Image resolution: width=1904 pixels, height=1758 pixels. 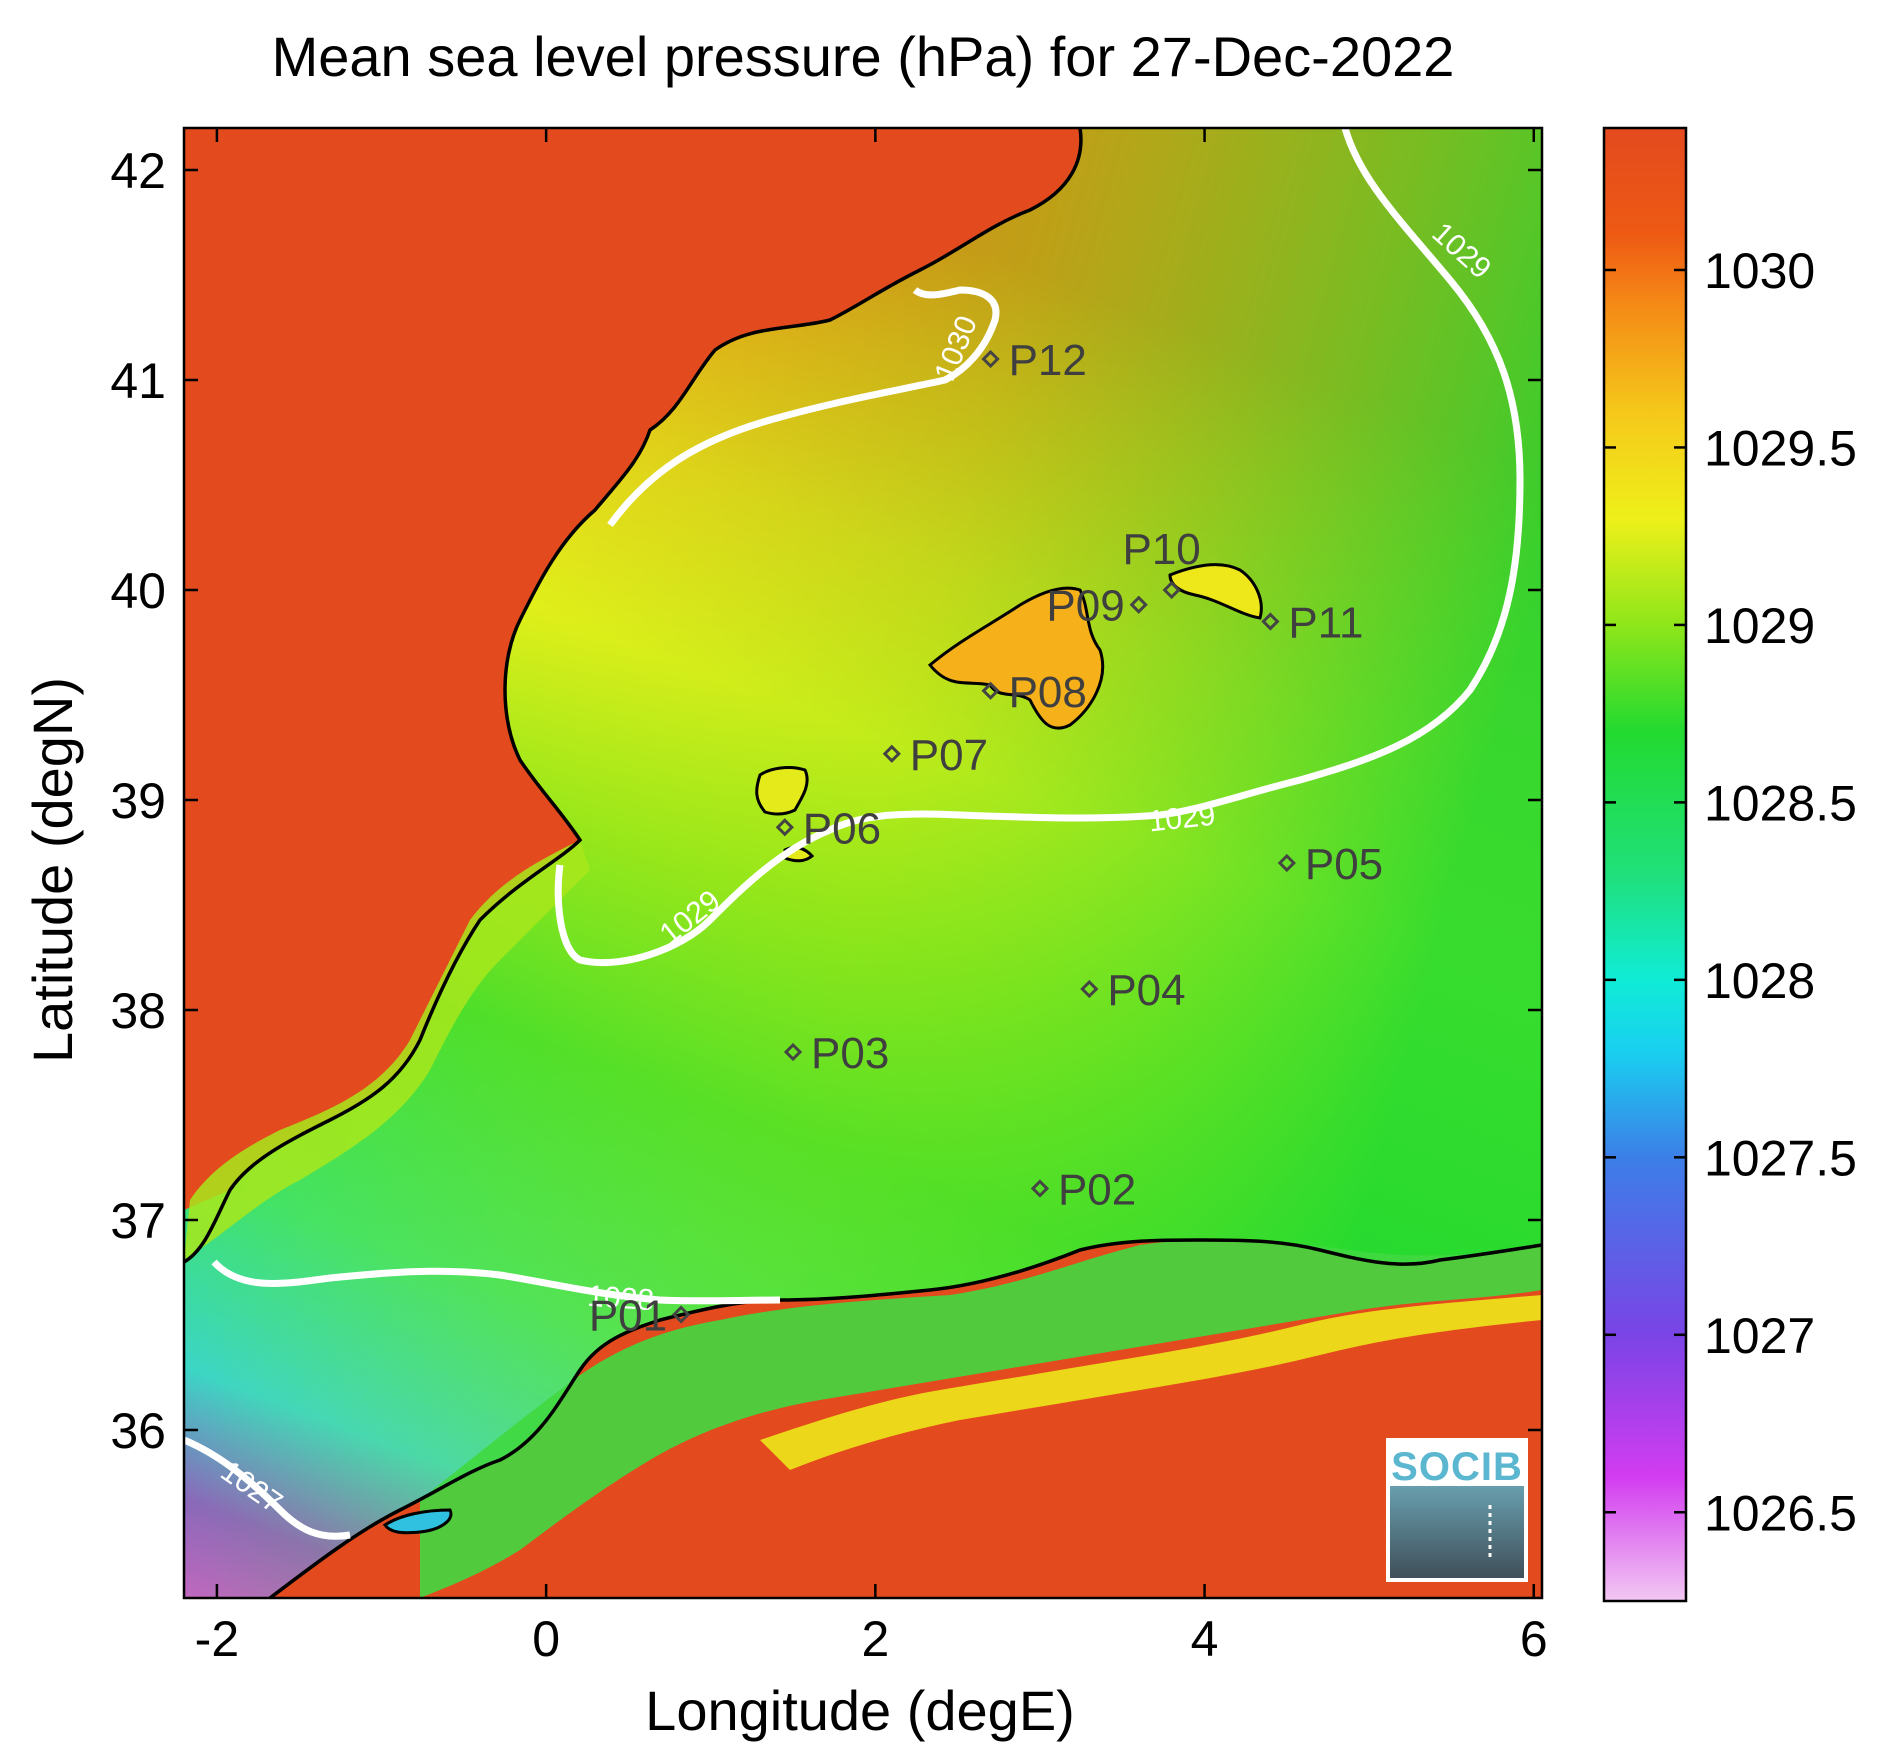 What do you see at coordinates (1730, 892) in the screenshot?
I see `colorbar-ticks: 1026.5 1027 1027.5 1028 1028.5 1029 1029.5 1030` at bounding box center [1730, 892].